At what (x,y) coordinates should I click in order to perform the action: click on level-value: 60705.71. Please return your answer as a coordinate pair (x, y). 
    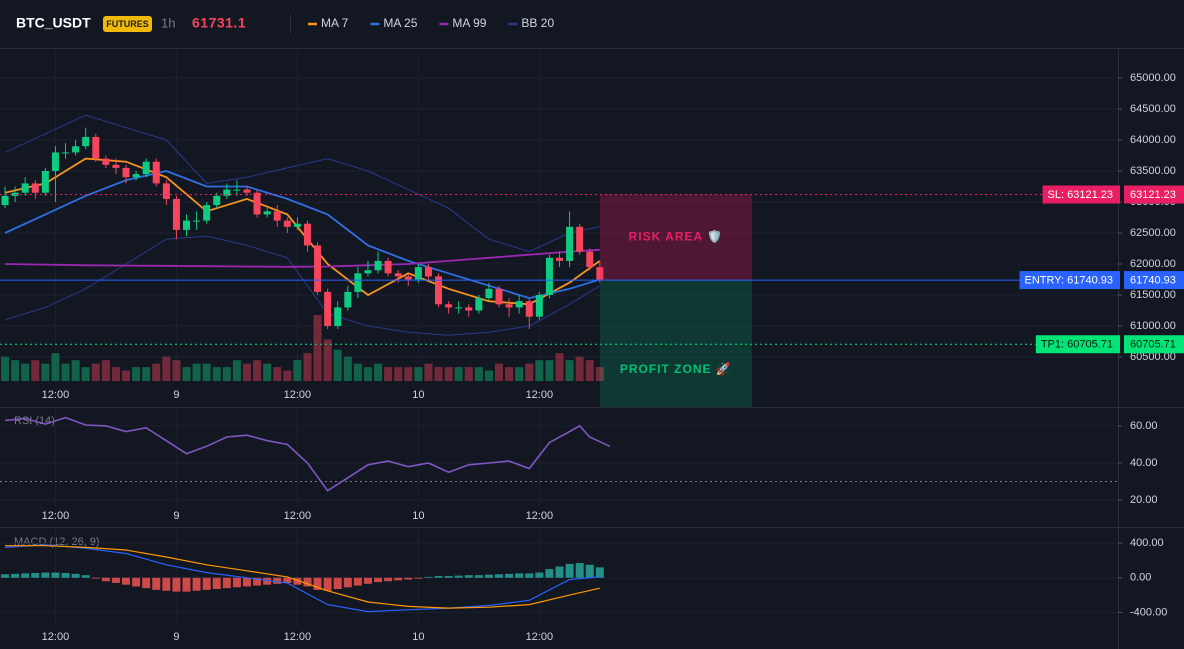
    Looking at the image, I should click on (1153, 345).